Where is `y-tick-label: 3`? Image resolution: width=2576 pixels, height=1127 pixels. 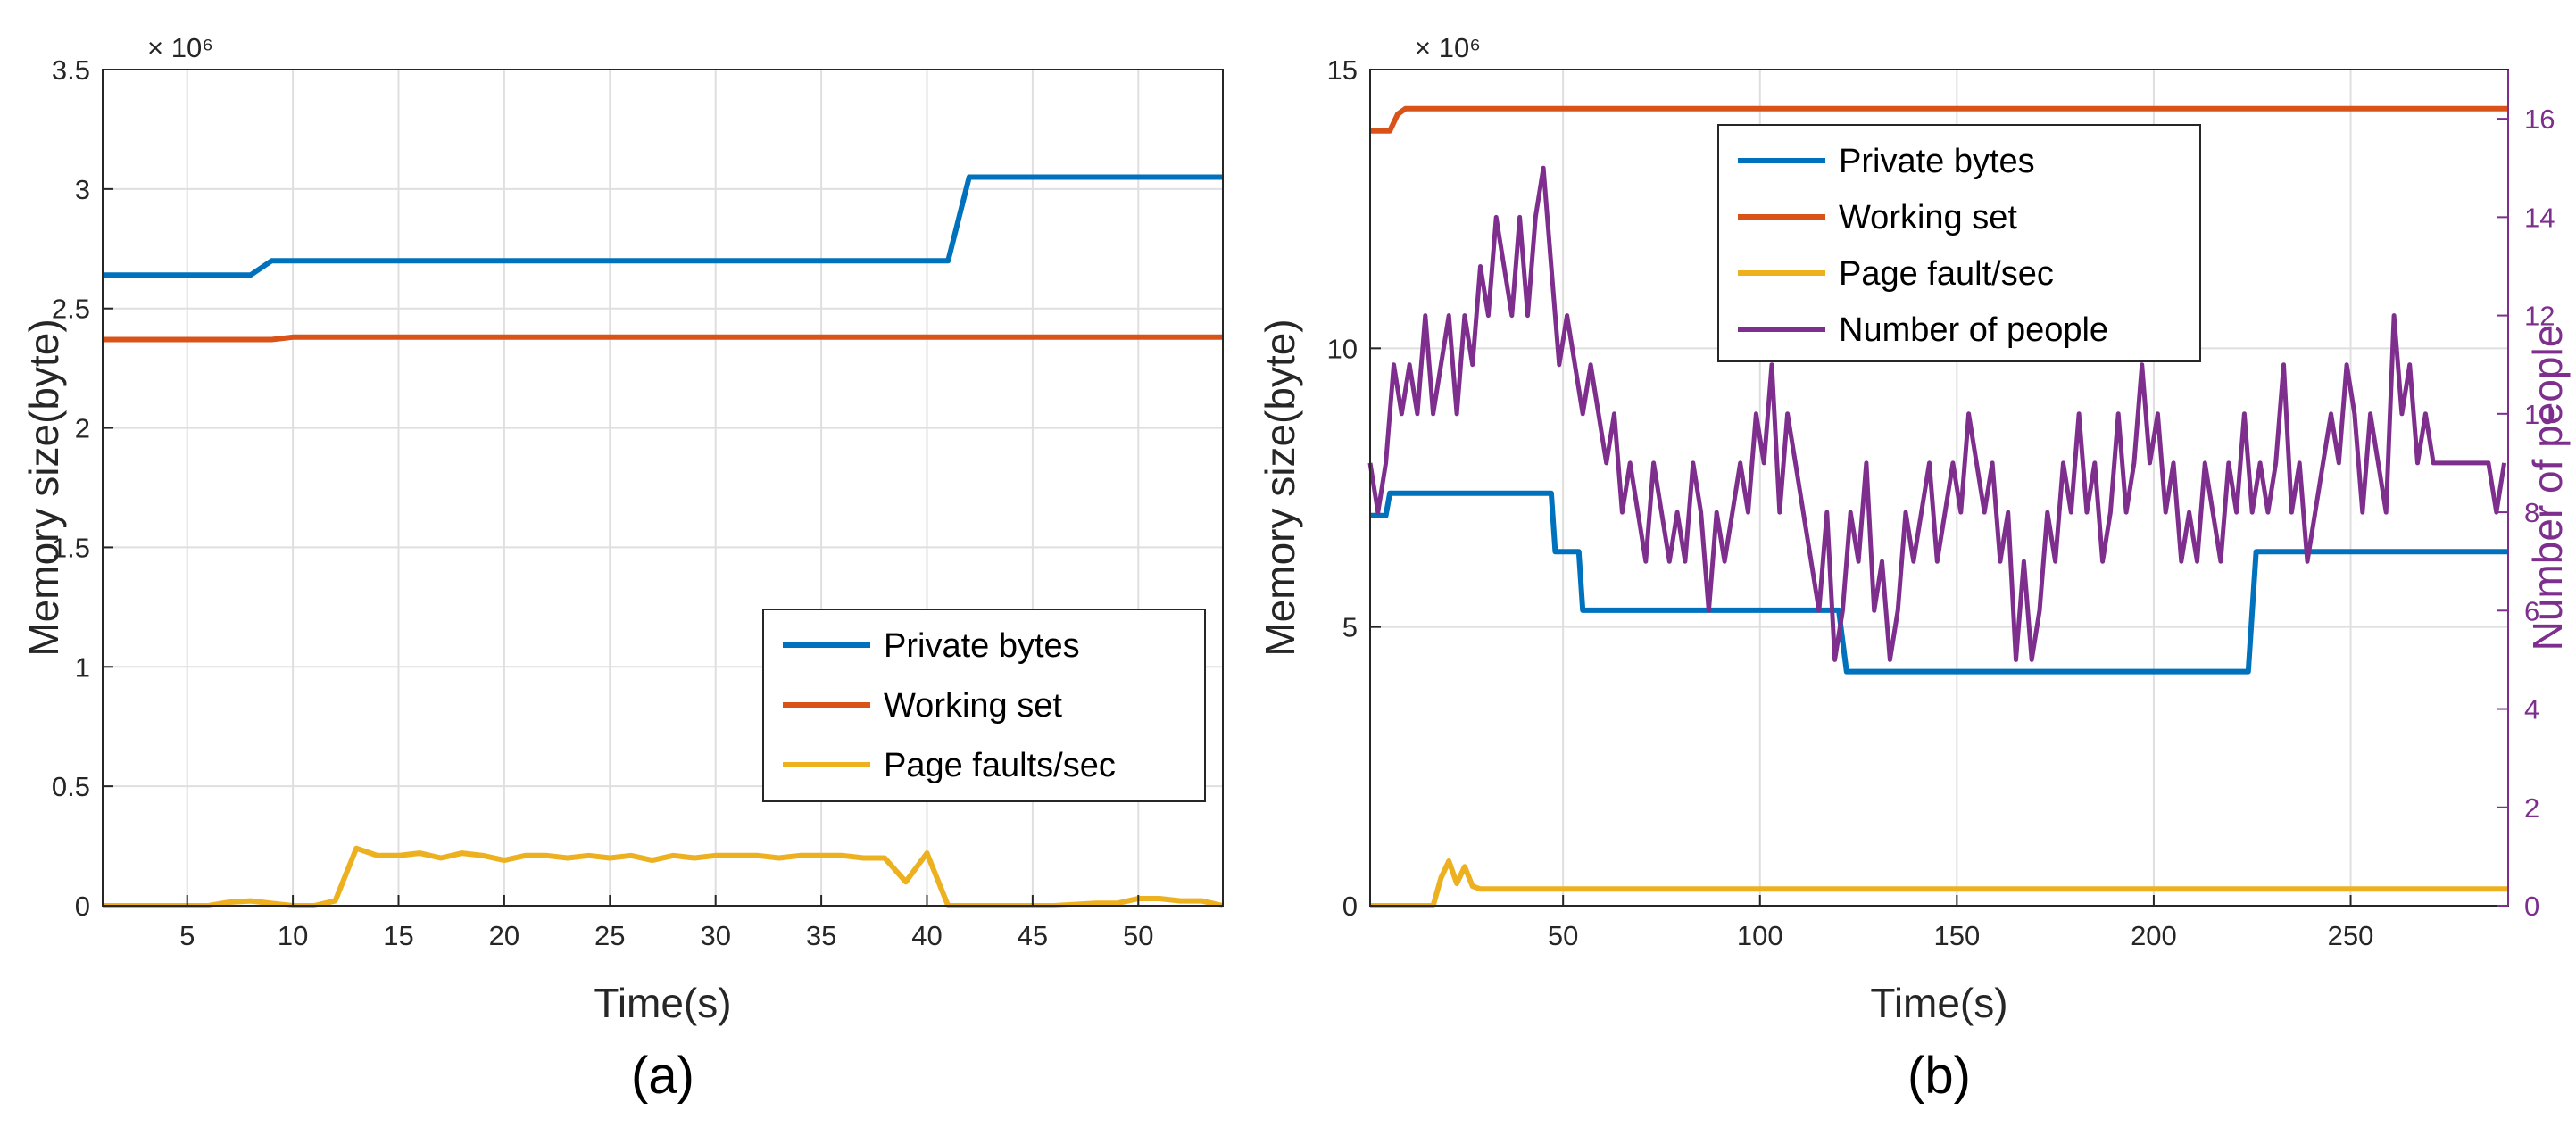 y-tick-label: 3 is located at coordinates (82, 189).